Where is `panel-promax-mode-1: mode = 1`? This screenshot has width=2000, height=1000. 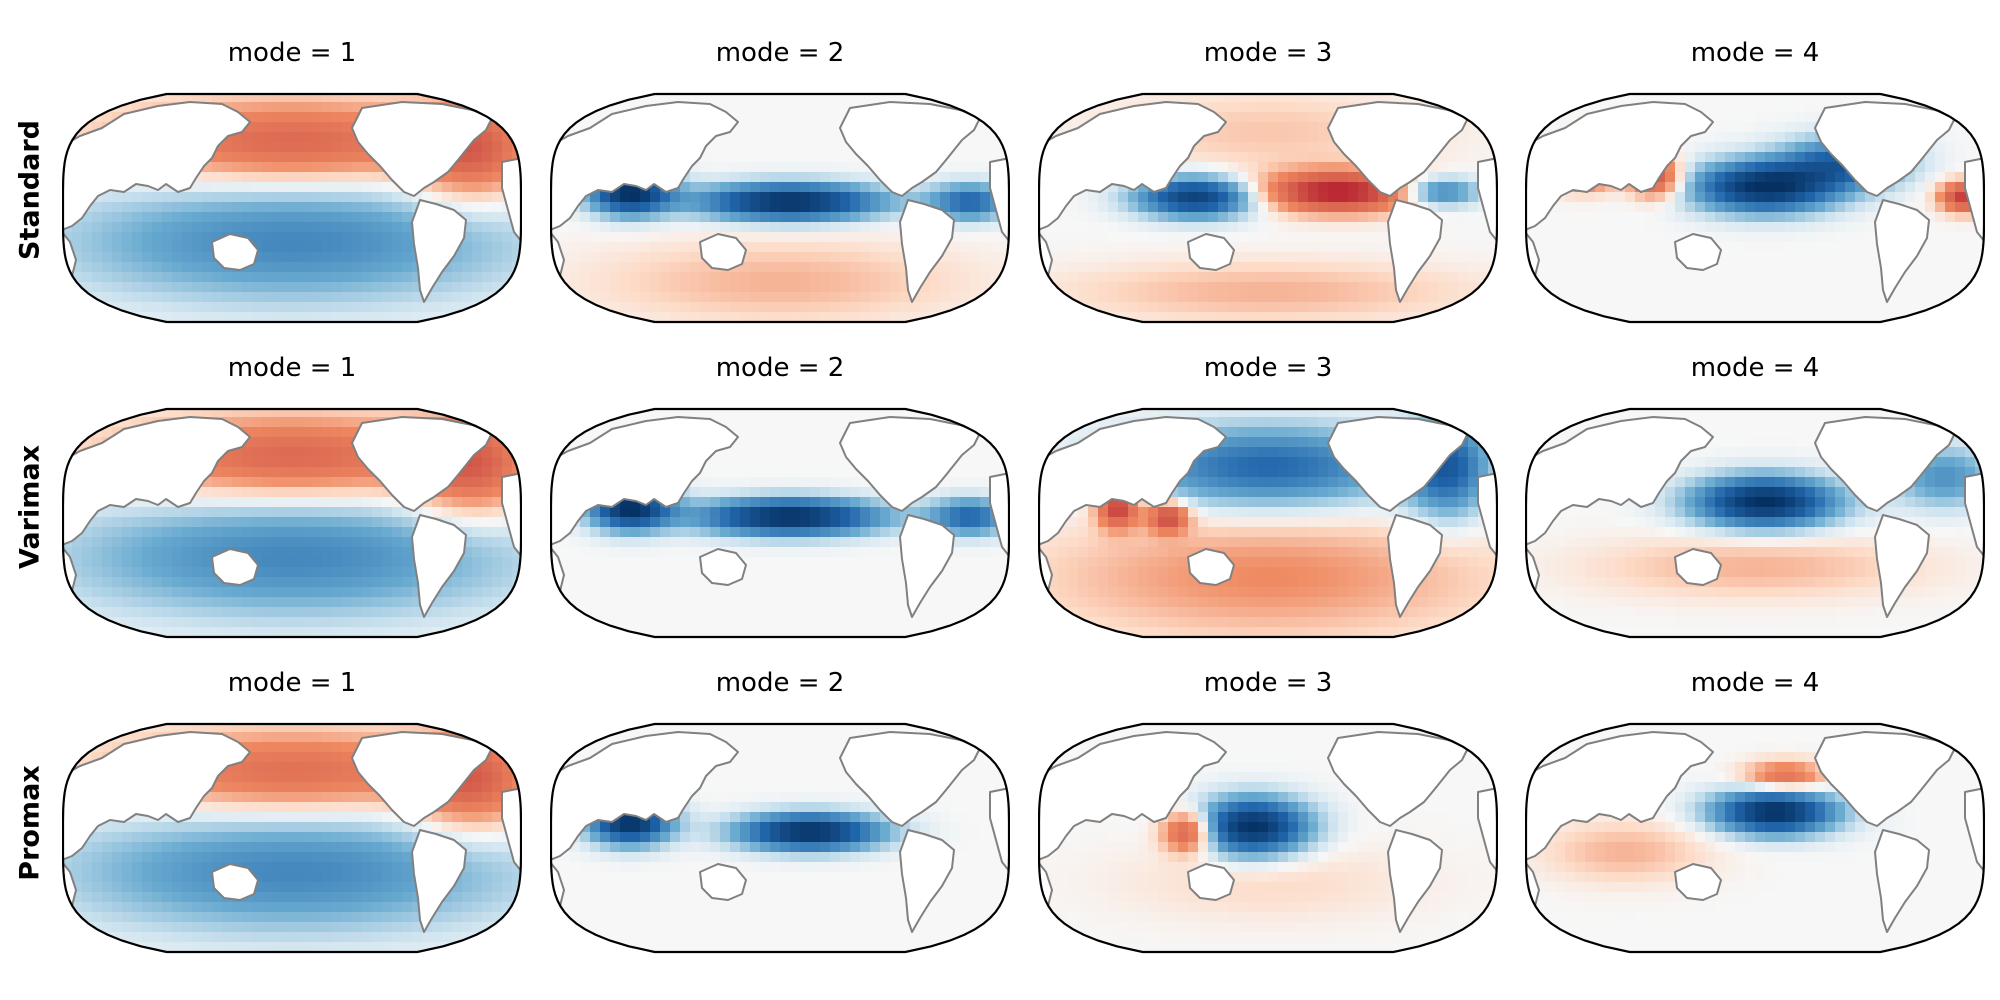
panel-promax-mode-1: mode = 1 is located at coordinates (292, 810).